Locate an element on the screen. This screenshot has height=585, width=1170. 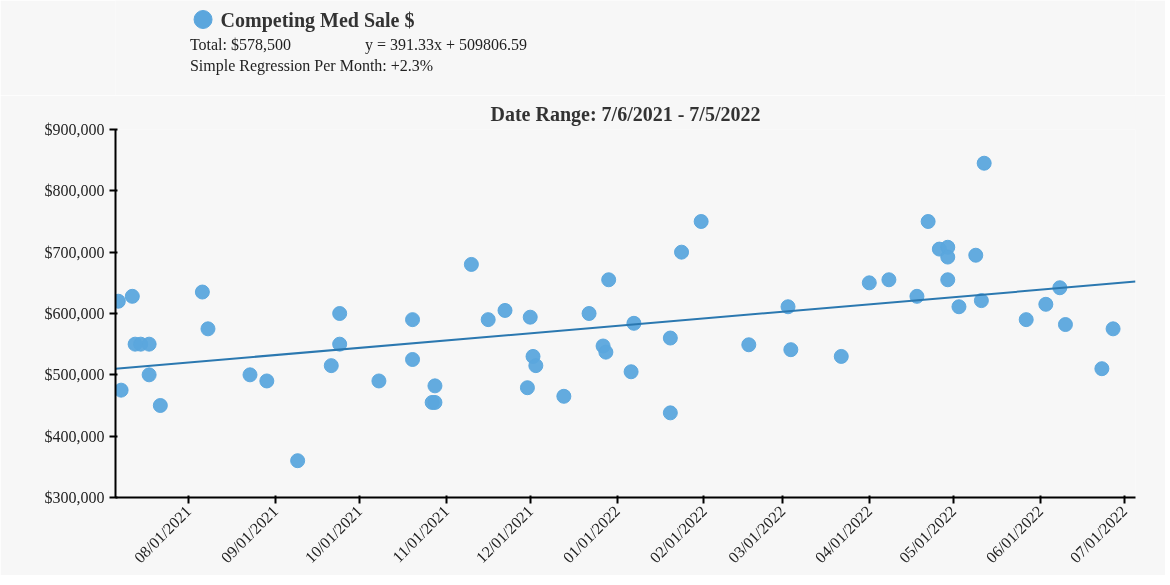
y-tick-label: $900,000 is located at coordinates (74, 129).